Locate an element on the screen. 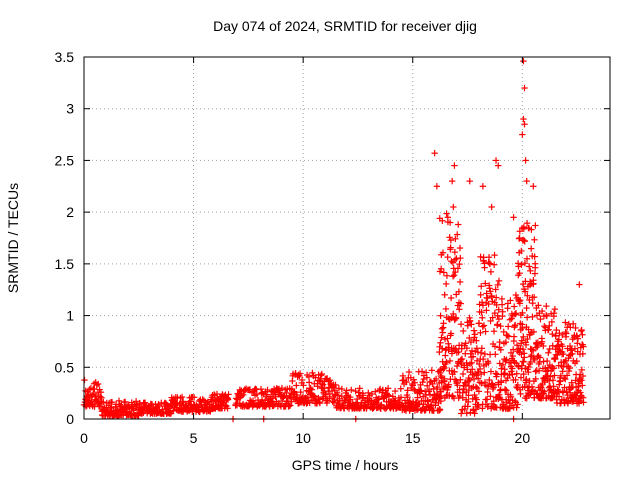 The width and height of the screenshot is (640, 480). y-tick-label: 1.5 is located at coordinates (65, 264).